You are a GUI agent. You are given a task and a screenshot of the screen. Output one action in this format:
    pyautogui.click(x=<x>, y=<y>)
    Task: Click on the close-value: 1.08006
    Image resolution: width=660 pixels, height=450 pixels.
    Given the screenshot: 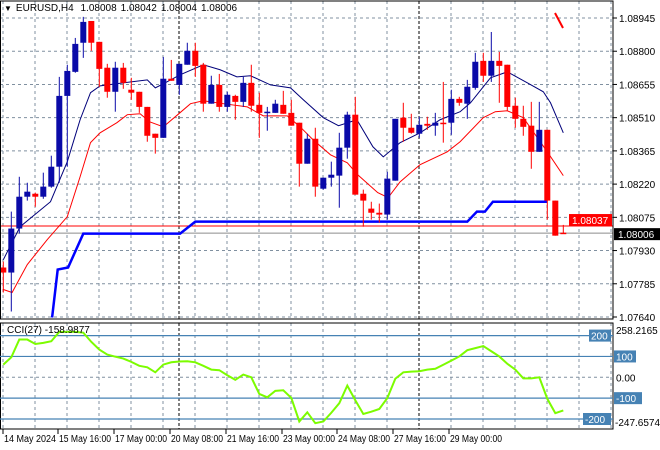 What is the action you would take?
    pyautogui.click(x=219, y=8)
    